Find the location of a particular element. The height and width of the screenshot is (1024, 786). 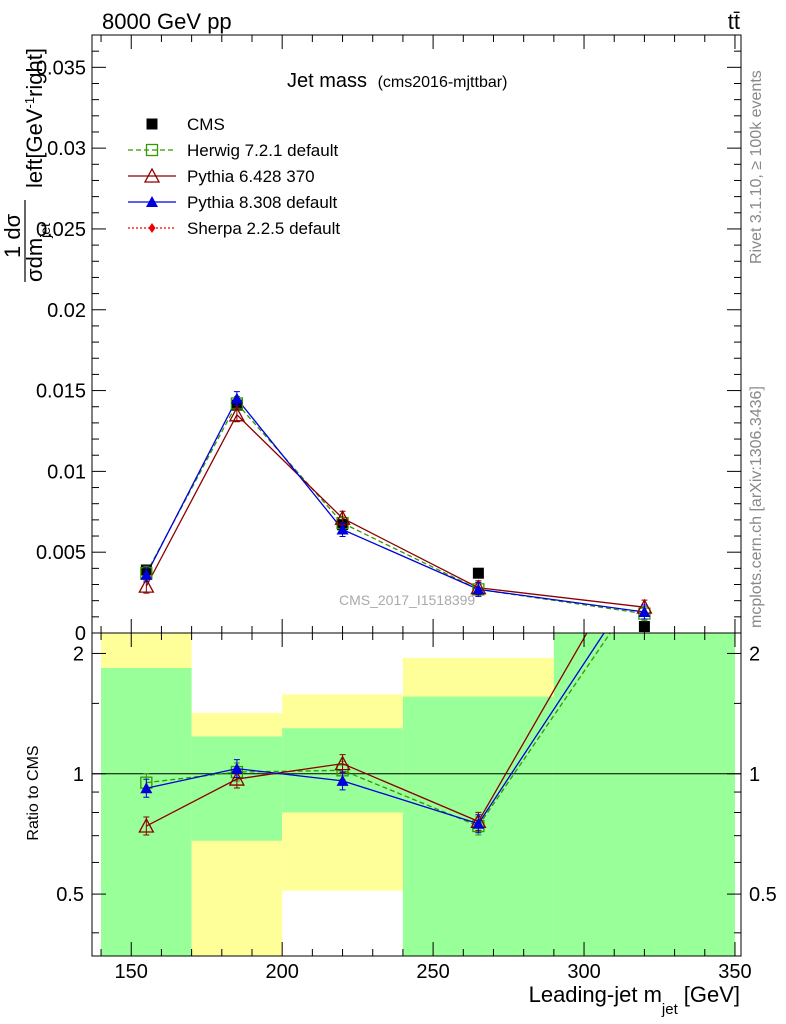

ratio-y-tick-label-right: 0.5 is located at coordinates (763, 895).